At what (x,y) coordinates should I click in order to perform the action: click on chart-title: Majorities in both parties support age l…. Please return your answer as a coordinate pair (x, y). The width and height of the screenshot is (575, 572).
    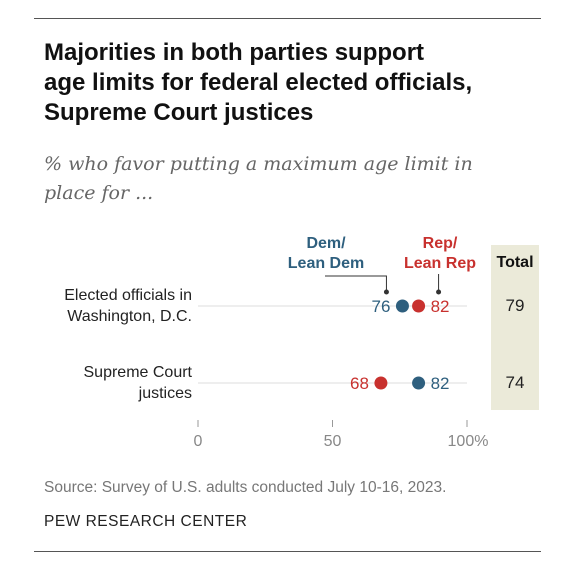
    Looking at the image, I should click on (294, 83).